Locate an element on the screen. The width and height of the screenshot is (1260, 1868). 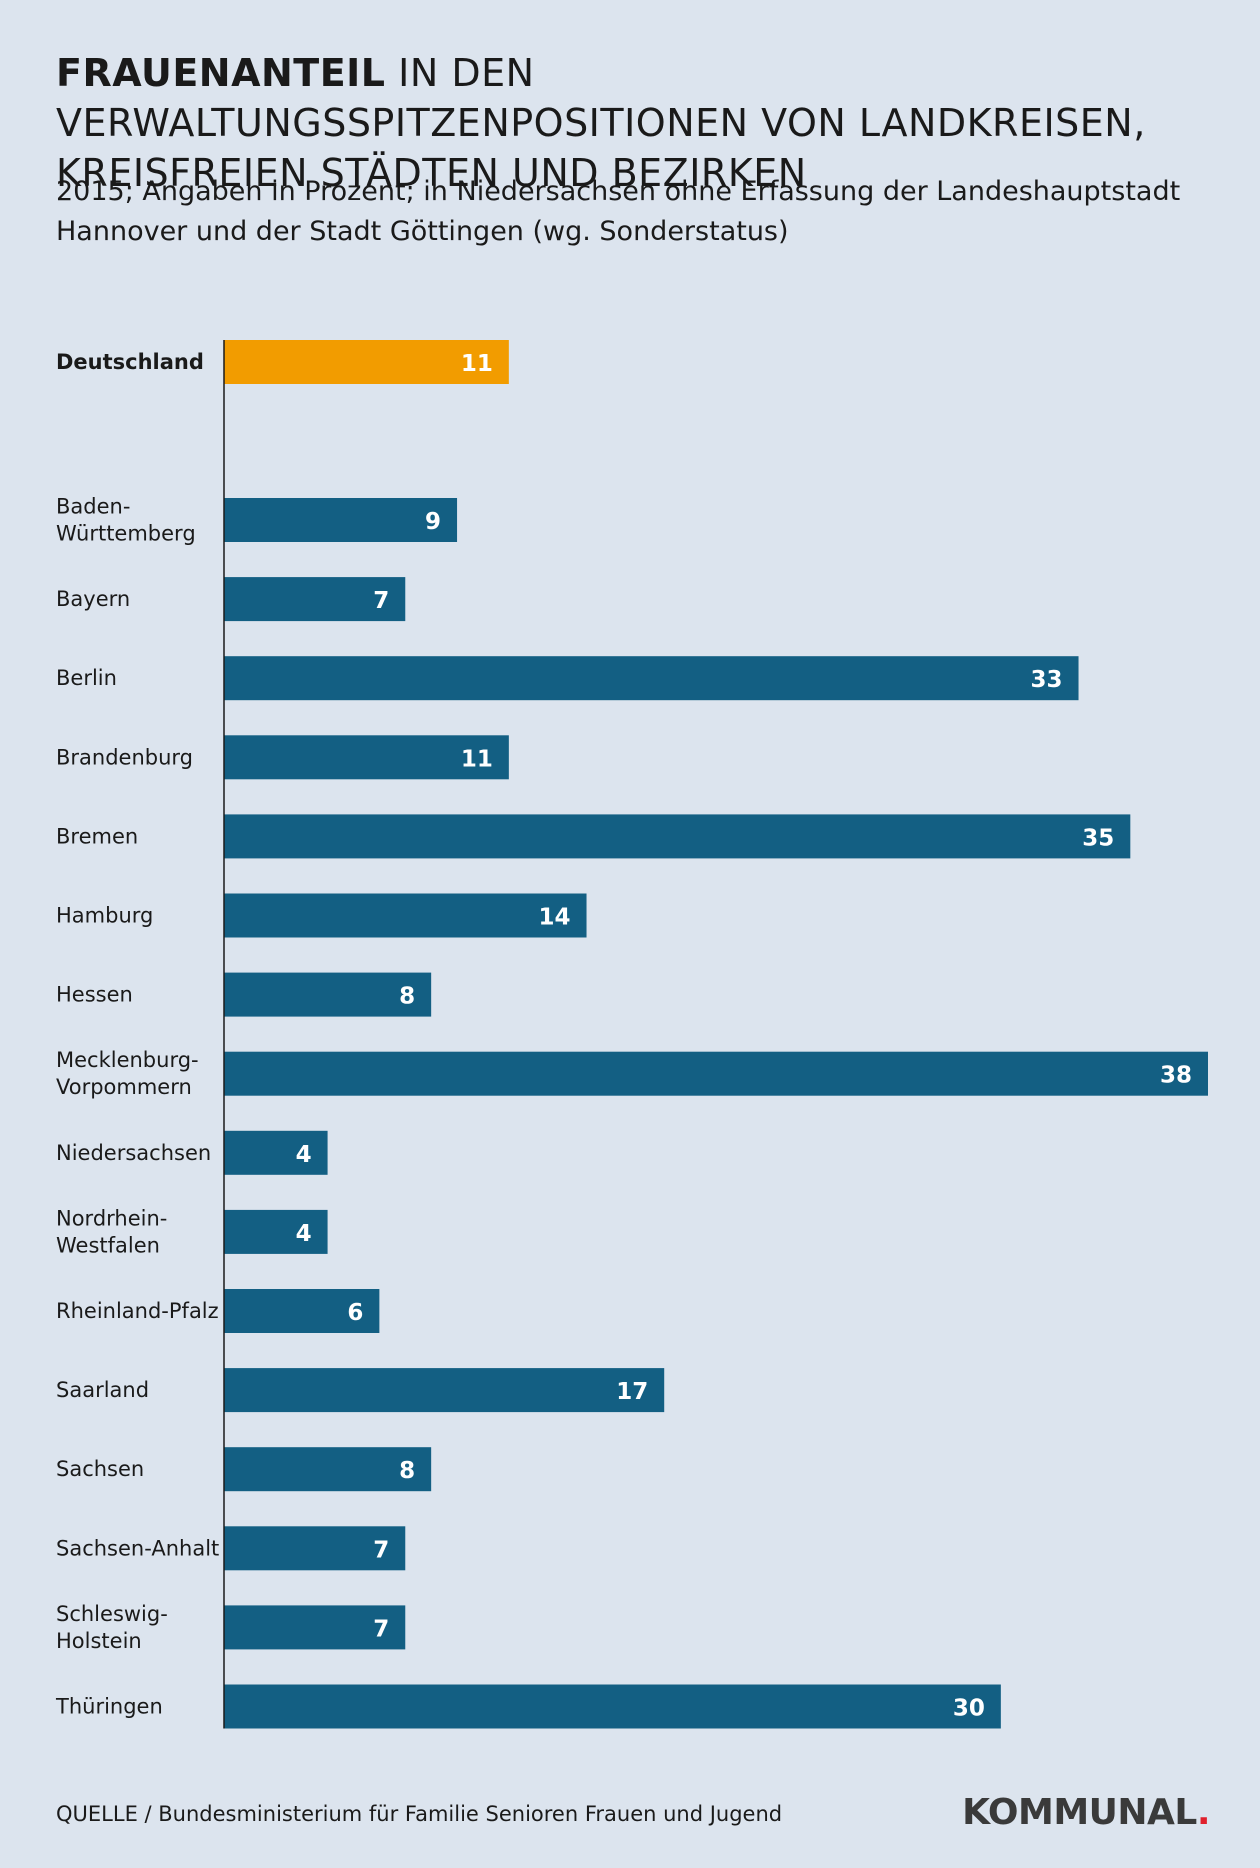
bar-baden-württemberg-value-label: 9 is located at coordinates (433, 522).